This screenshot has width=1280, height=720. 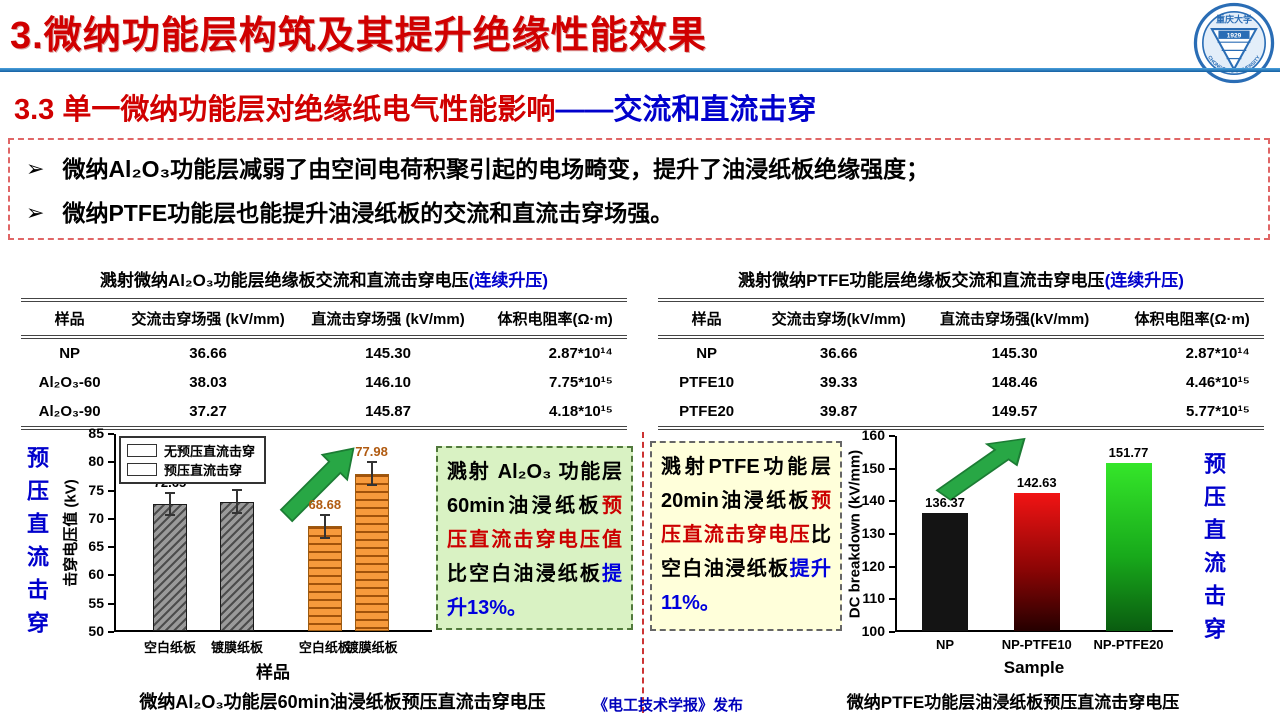 What do you see at coordinates (142, 469) in the screenshot?
I see `legend-swatch-orange` at bounding box center [142, 469].